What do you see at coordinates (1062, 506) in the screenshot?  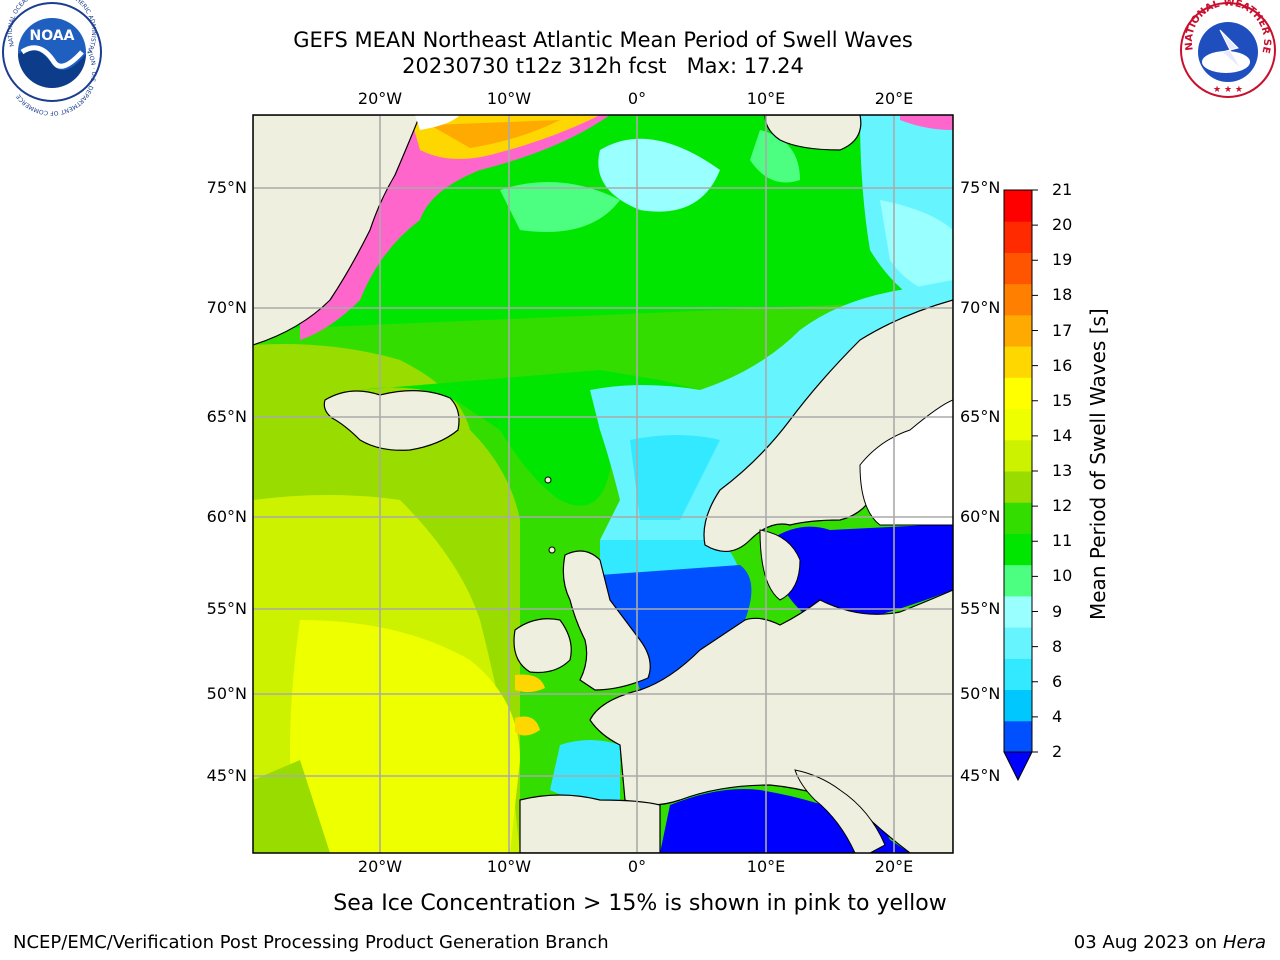 I see `colorbar-tick-label: 12` at bounding box center [1062, 506].